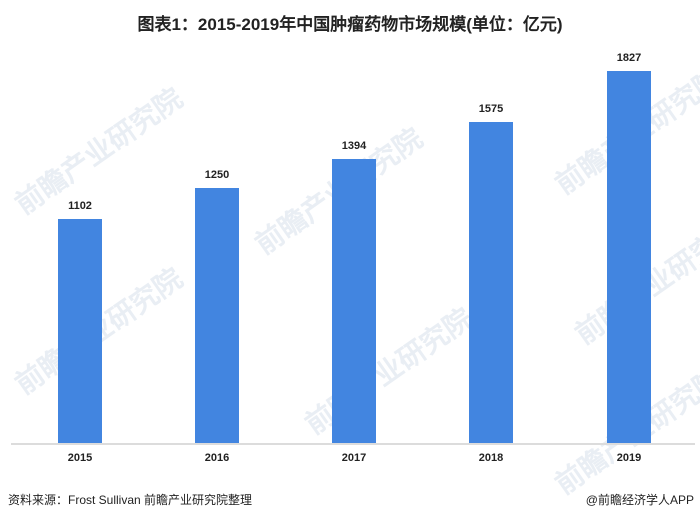  Describe the element at coordinates (629, 458) in the screenshot. I see `x-tick-2019: 2019` at that location.